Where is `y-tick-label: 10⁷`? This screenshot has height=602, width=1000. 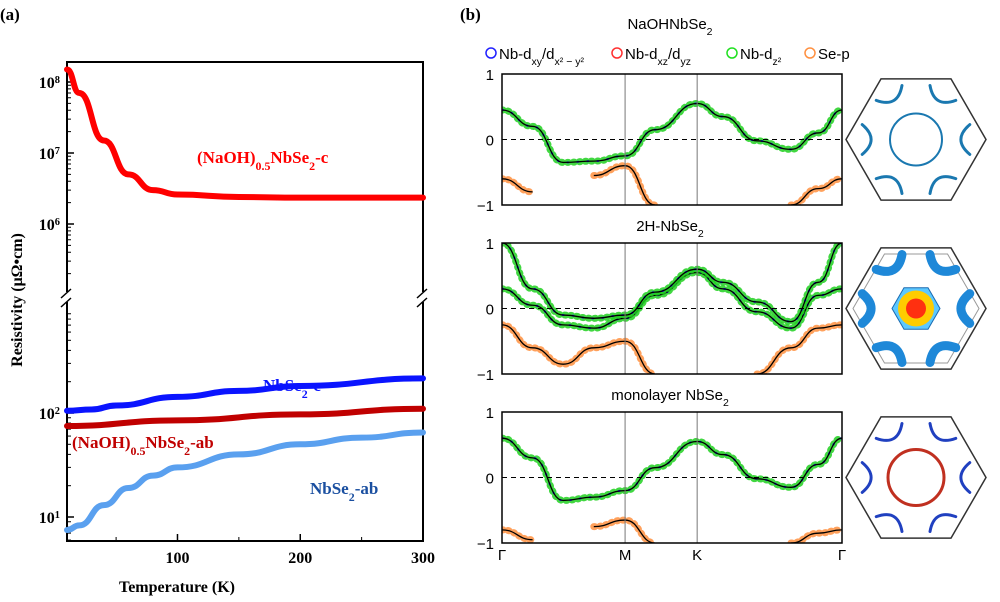 y-tick-label: 10⁷ is located at coordinates (49, 155).